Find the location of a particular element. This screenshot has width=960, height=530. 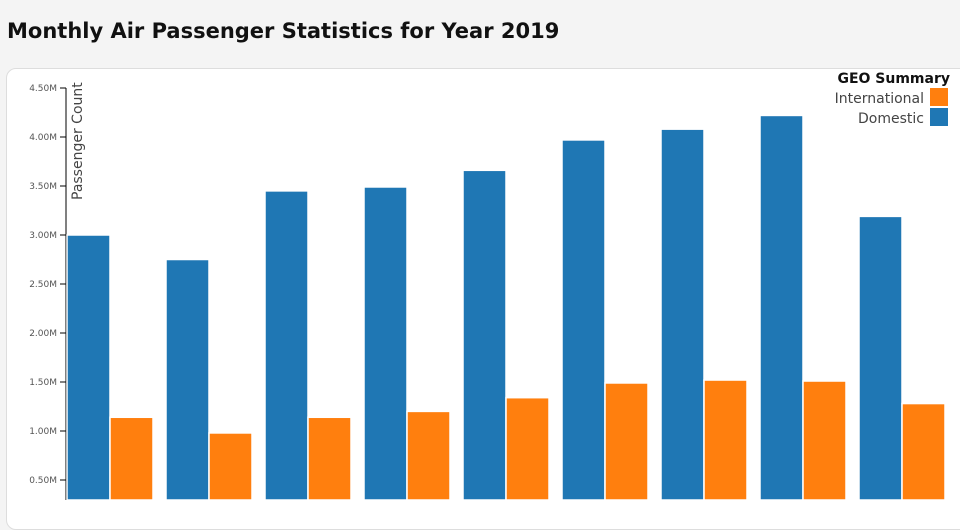

y-tick-label: 3.50M is located at coordinates (43, 187).